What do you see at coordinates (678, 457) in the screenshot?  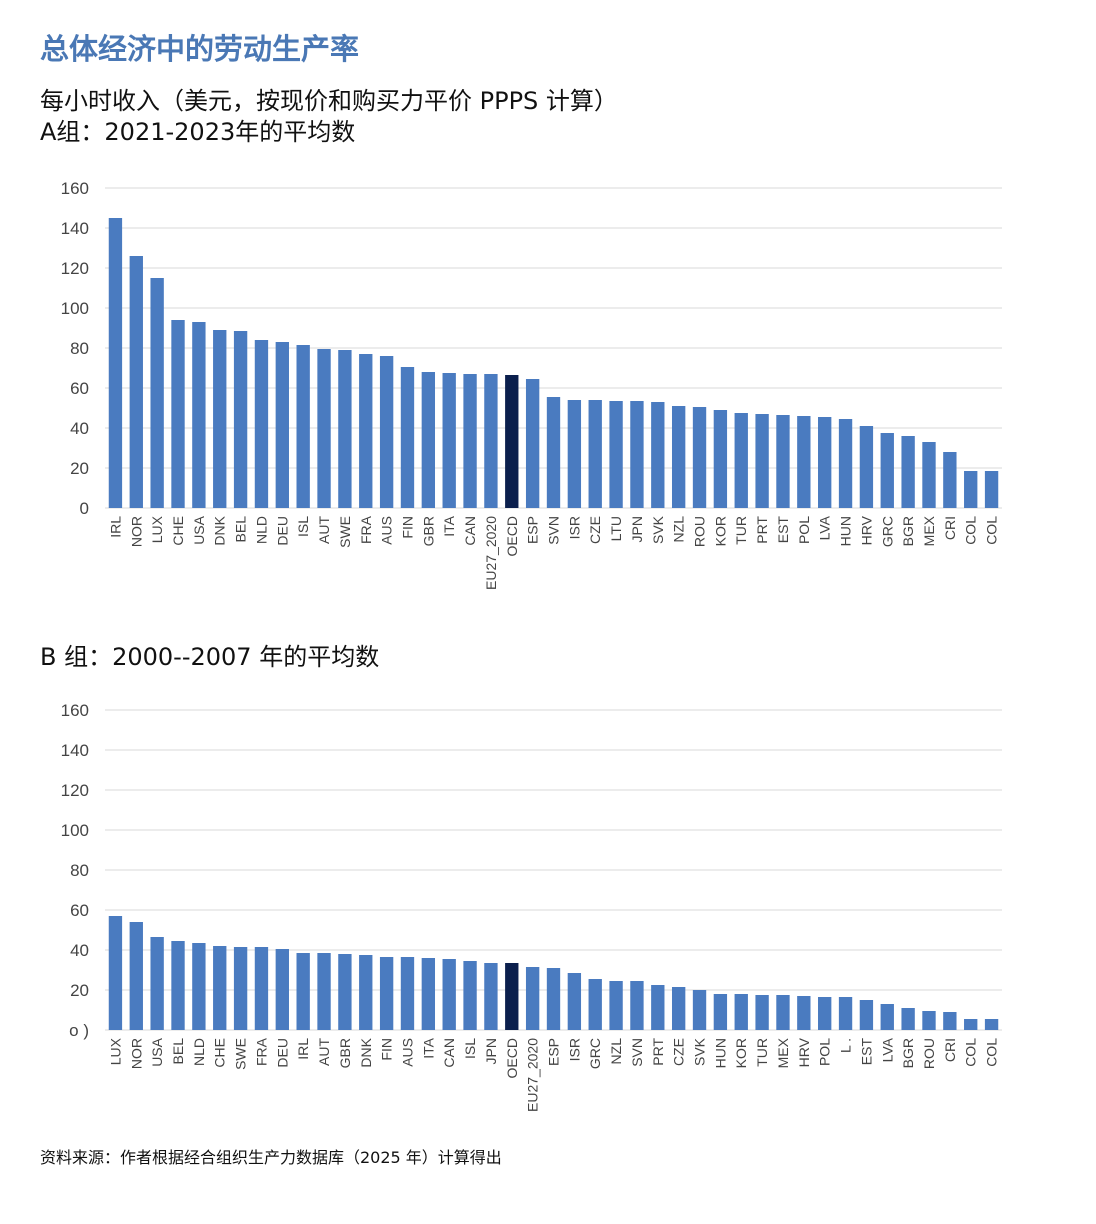 I see `bar-nzl` at bounding box center [678, 457].